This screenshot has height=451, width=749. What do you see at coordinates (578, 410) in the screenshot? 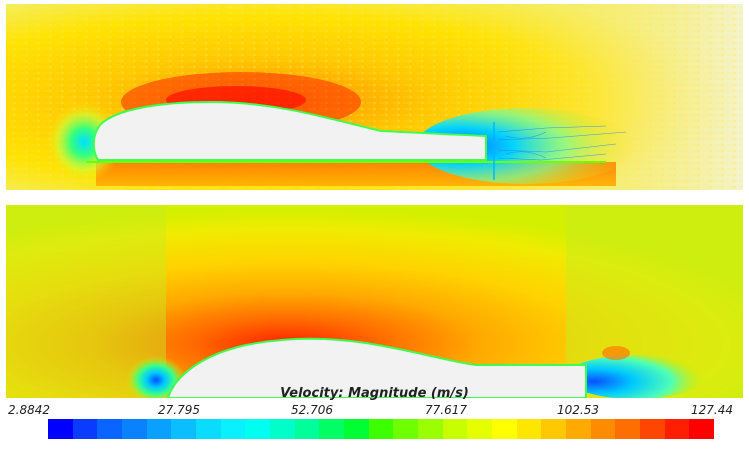
I see `legend-tick-label: 102.53` at bounding box center [578, 410].